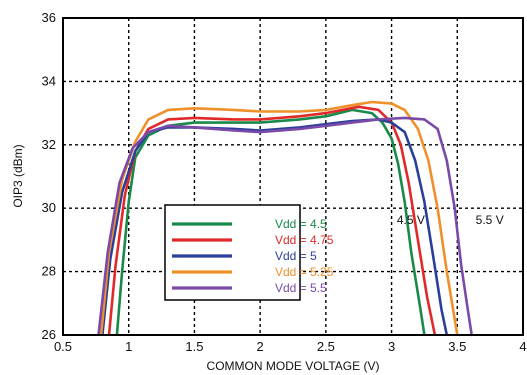  Describe the element at coordinates (296, 256) in the screenshot. I see `legend-label: Vdd = 5` at that location.